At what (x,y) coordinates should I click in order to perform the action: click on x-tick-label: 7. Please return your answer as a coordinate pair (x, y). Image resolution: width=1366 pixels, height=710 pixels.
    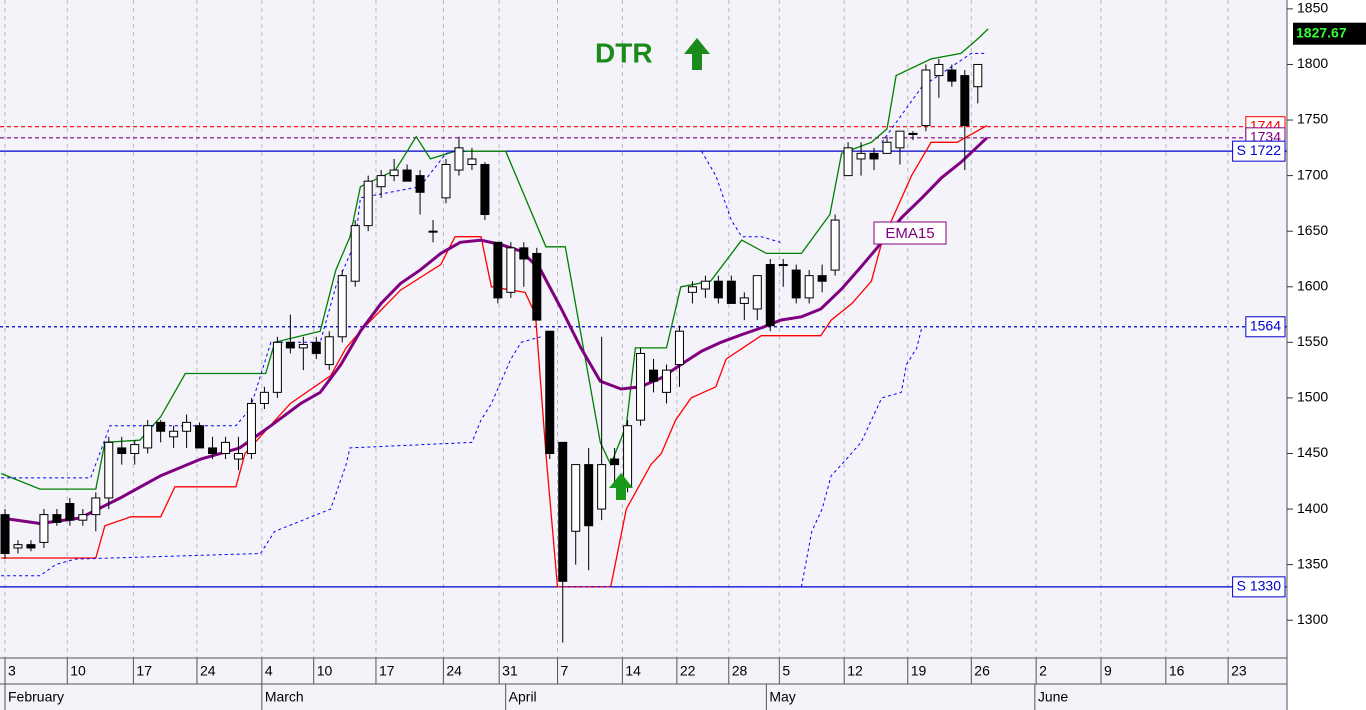
    Looking at the image, I should click on (565, 671).